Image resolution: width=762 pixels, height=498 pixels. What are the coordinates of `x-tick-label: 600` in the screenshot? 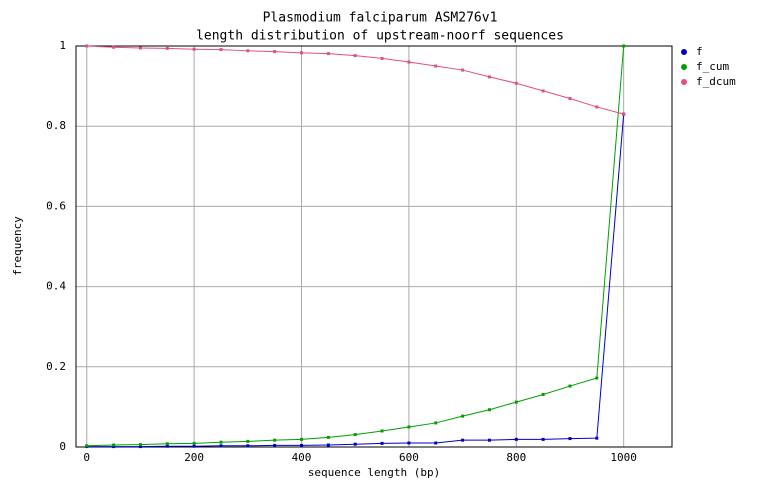 It's located at (409, 457).